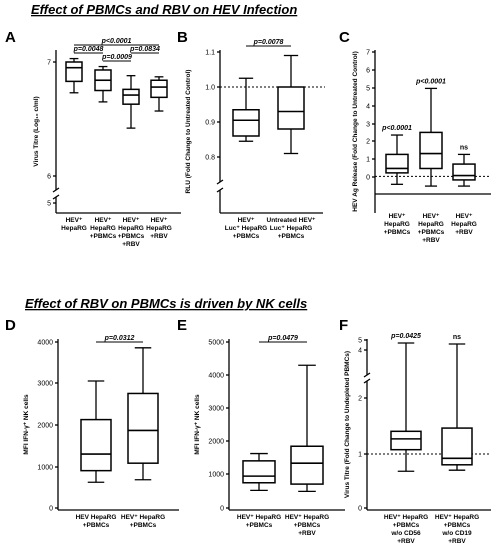 The image size is (491, 550). Describe the element at coordinates (10, 37) in the screenshot. I see `panel-label: A` at that location.